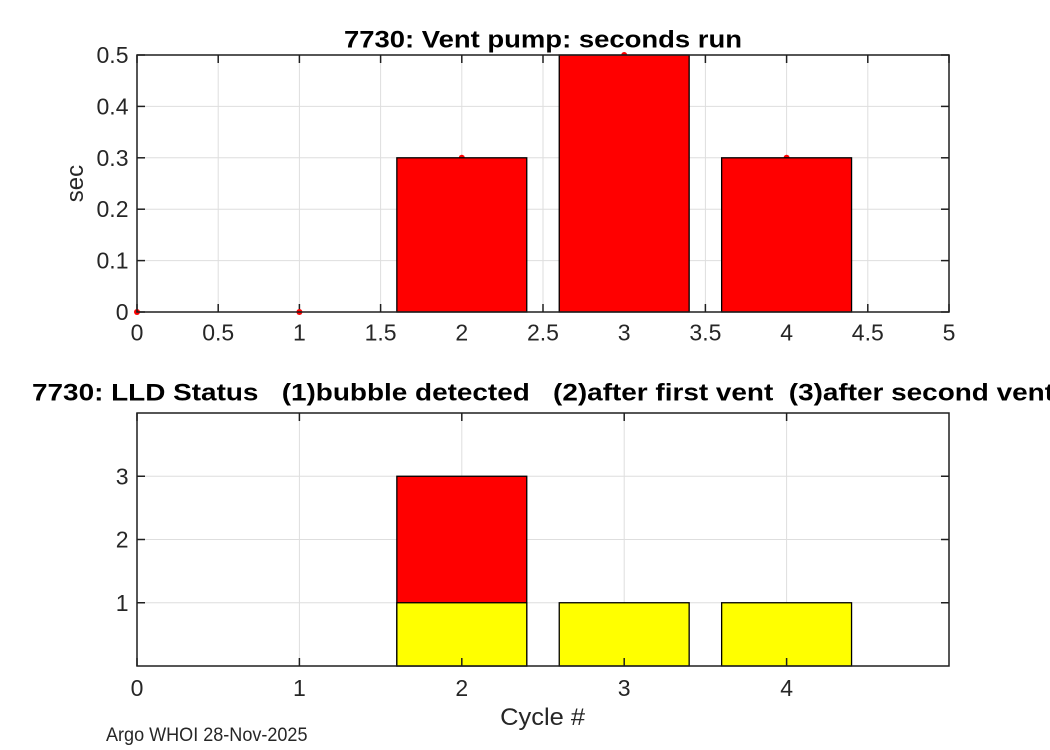  I want to click on svg-text: 3.5, so click(705, 333).